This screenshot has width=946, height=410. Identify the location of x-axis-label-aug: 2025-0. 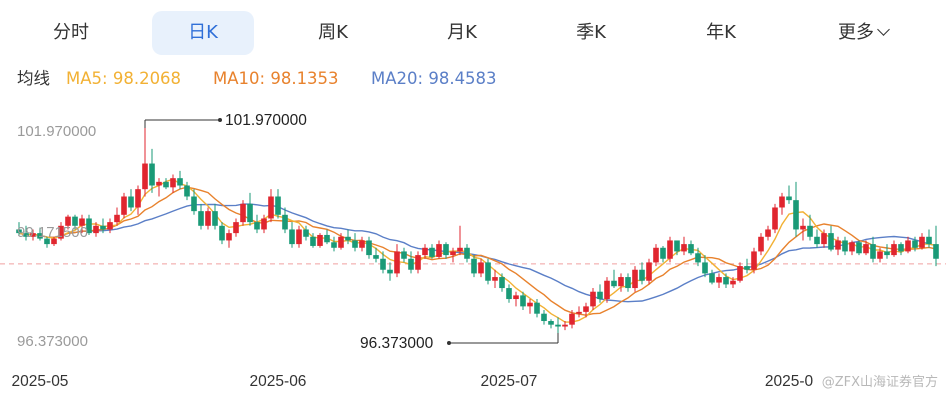
(789, 381).